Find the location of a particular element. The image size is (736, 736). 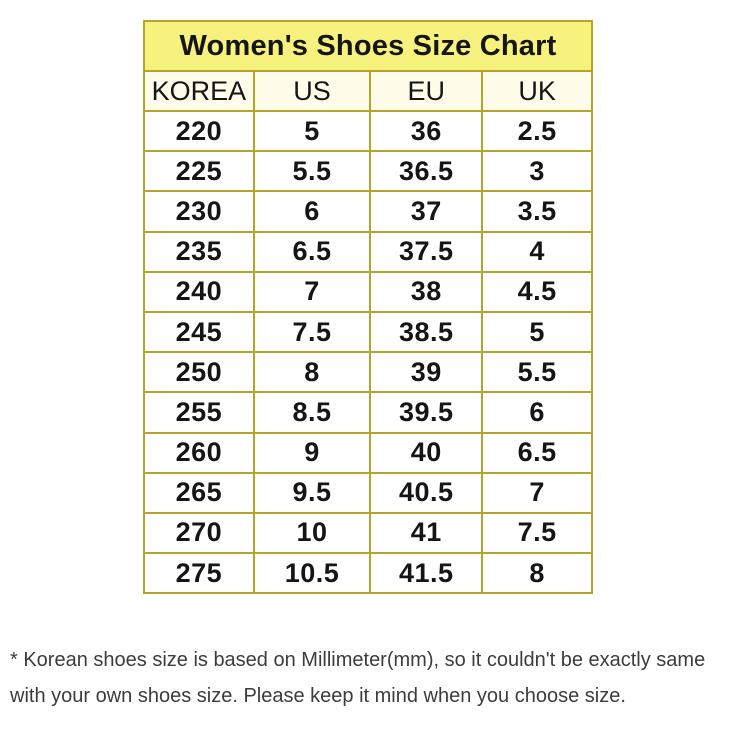

size-cell: 9 is located at coordinates (312, 452).